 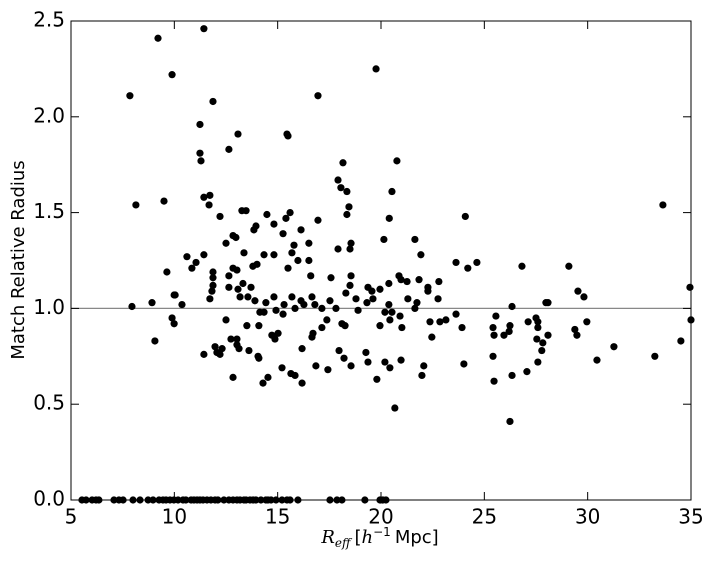 What do you see at coordinates (18, 259) in the screenshot?
I see `y-axis-label: Match Relative Radius` at bounding box center [18, 259].